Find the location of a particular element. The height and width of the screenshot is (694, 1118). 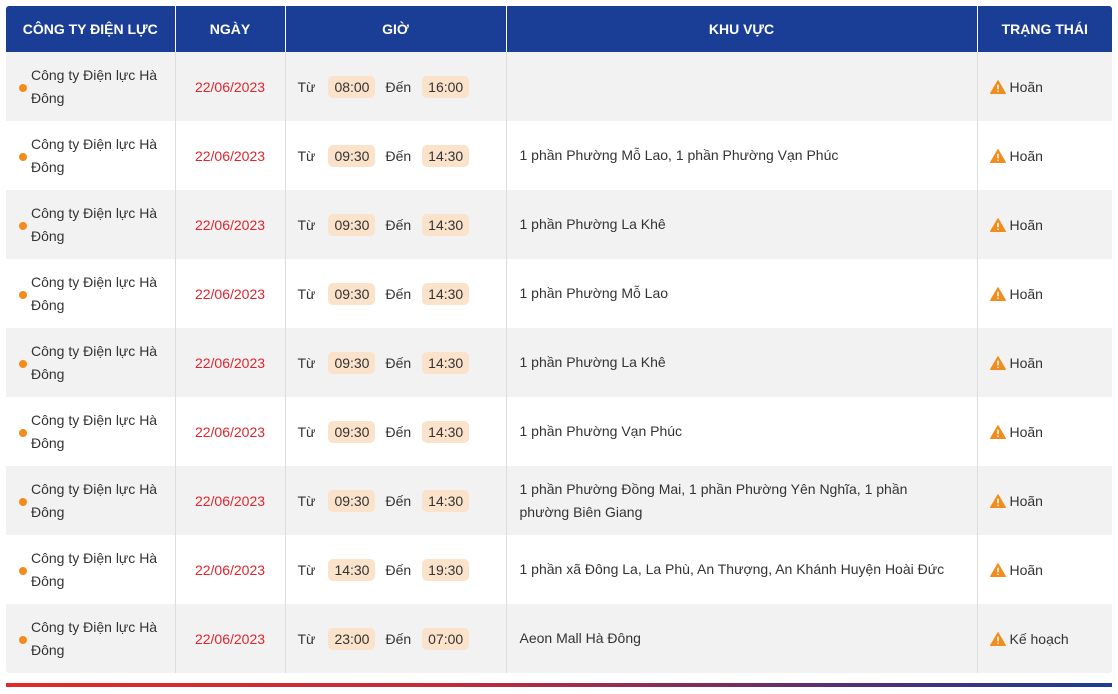

column-header-date: NGÀY is located at coordinates (230, 29).